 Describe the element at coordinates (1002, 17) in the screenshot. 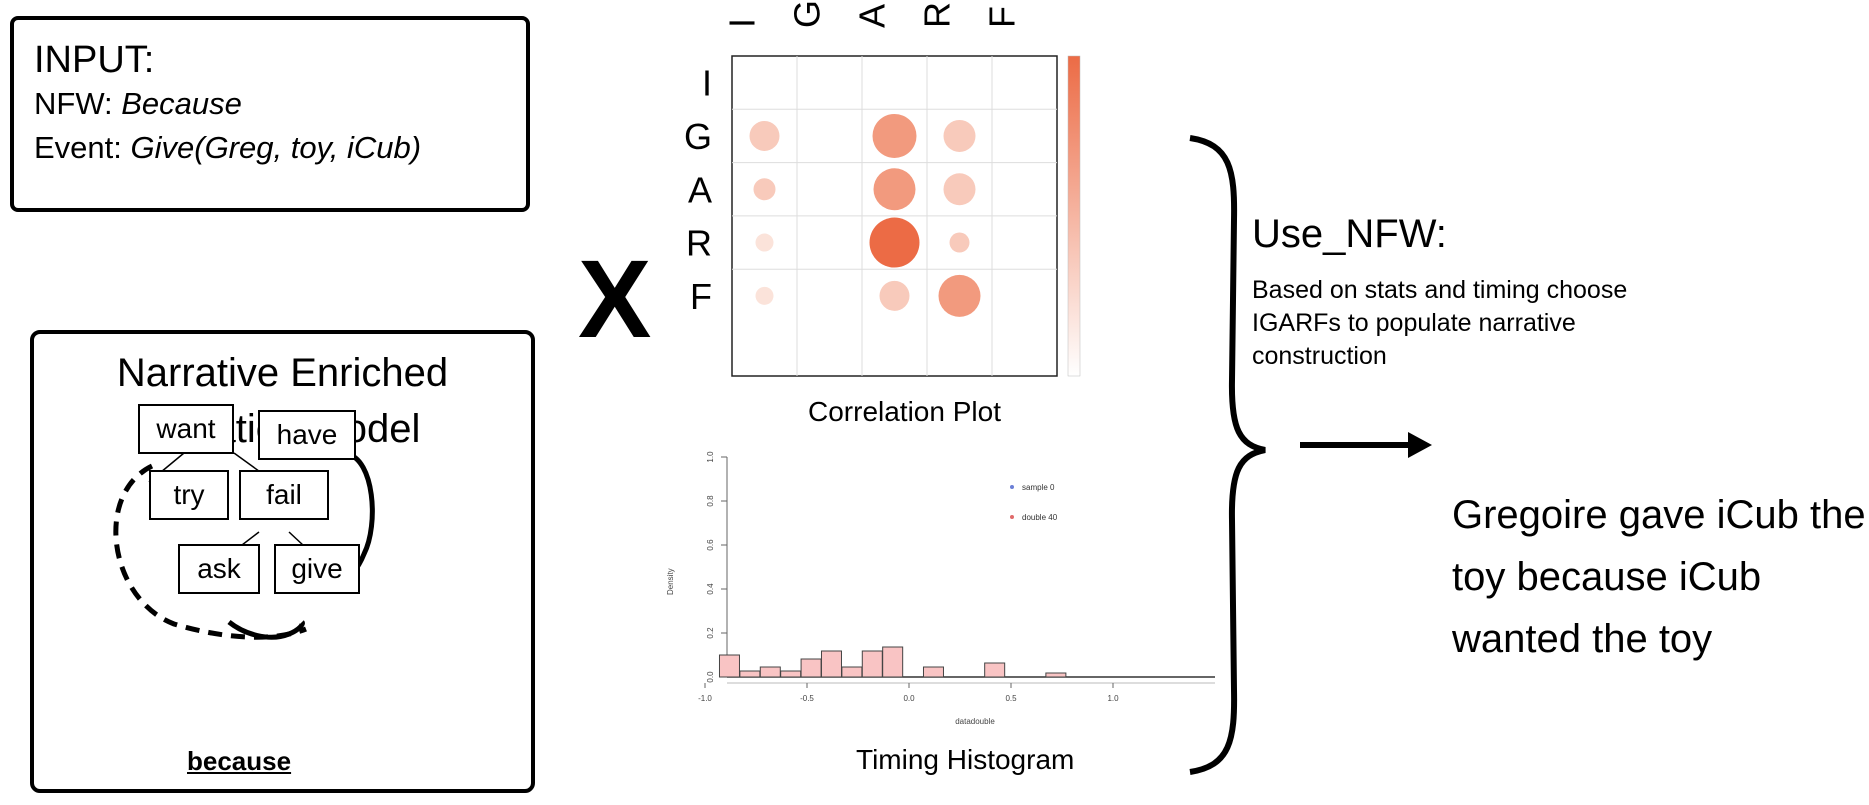

I see `col-label-f: F` at that location.